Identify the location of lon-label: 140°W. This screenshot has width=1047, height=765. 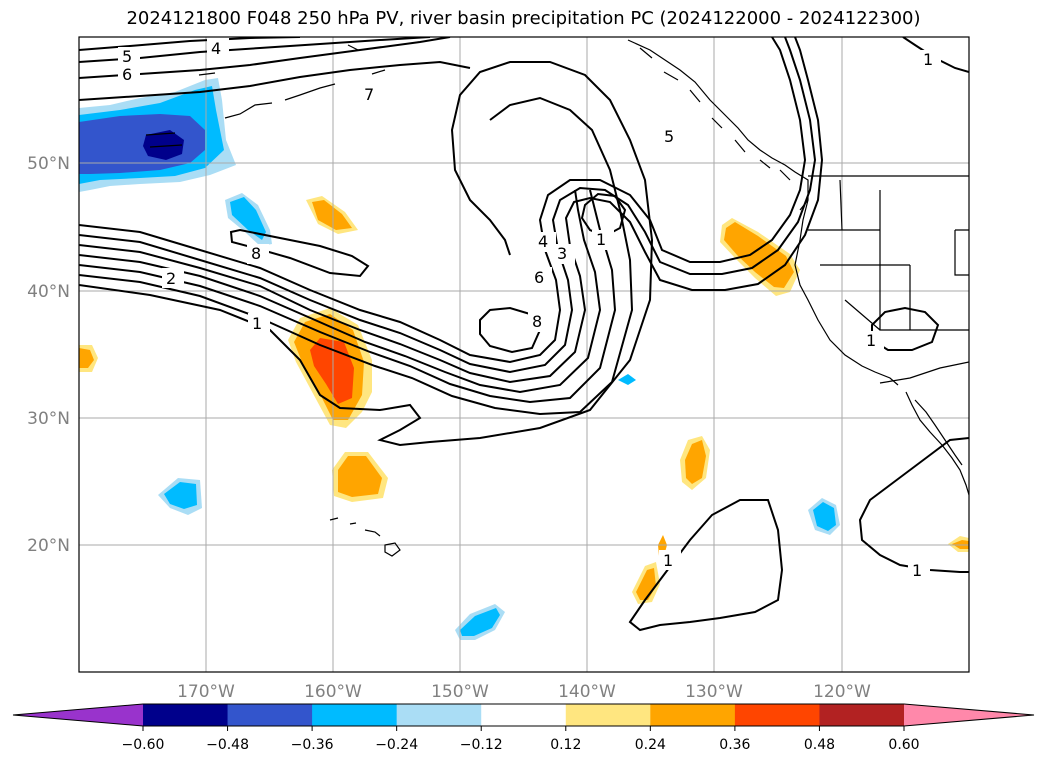
(587, 692).